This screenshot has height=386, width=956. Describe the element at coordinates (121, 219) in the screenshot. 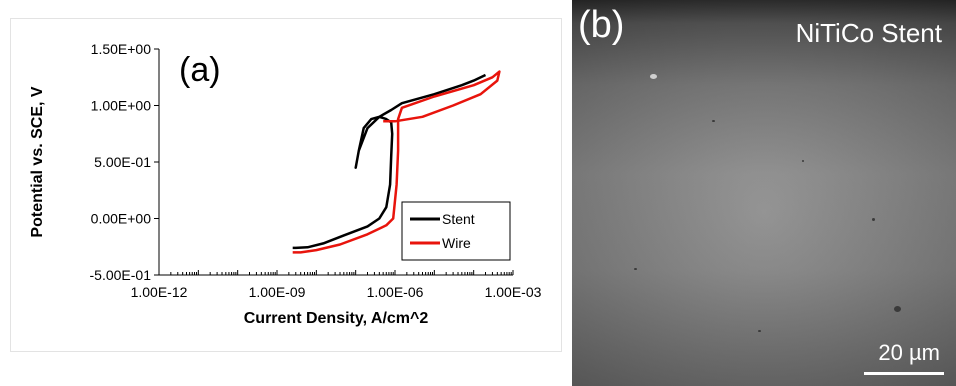

I see `y-tick-label: 0.00E+00` at that location.